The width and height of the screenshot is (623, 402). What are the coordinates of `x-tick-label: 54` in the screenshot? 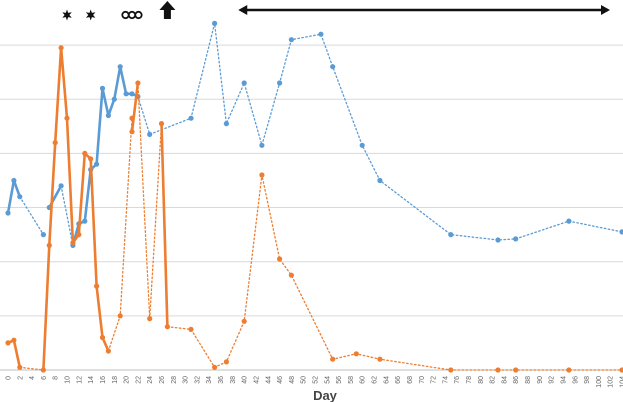 It's located at (327, 380).